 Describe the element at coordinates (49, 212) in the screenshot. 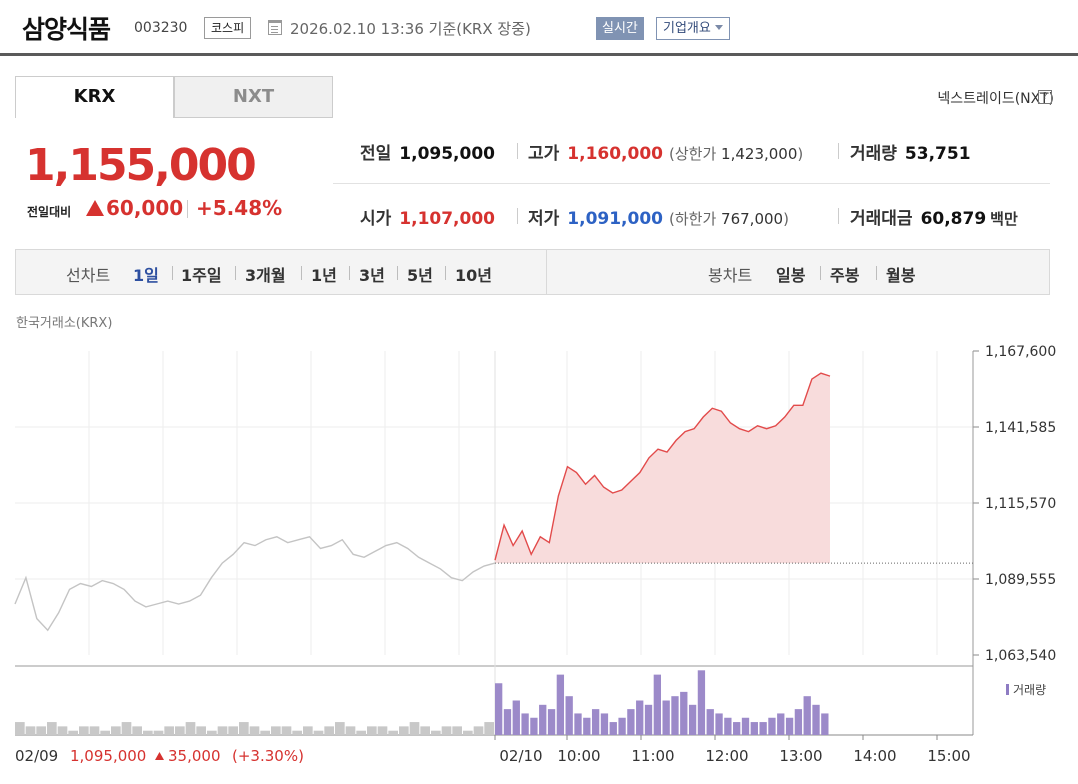

I see `change-label: 전일대비` at that location.